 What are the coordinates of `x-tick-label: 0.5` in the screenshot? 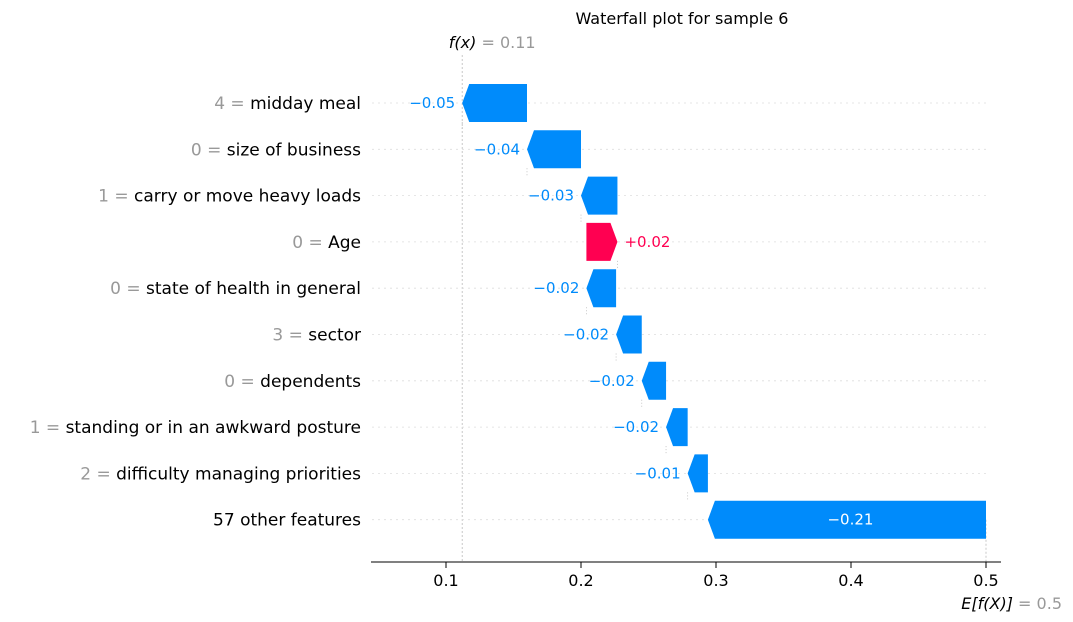 It's located at (985, 580).